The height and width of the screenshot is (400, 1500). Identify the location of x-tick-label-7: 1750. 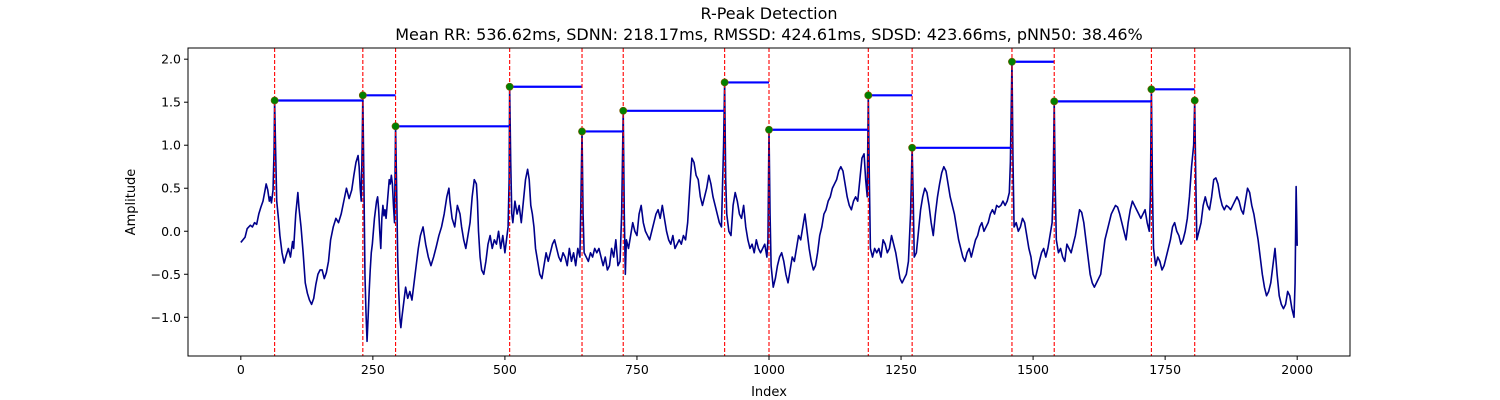
(1165, 369).